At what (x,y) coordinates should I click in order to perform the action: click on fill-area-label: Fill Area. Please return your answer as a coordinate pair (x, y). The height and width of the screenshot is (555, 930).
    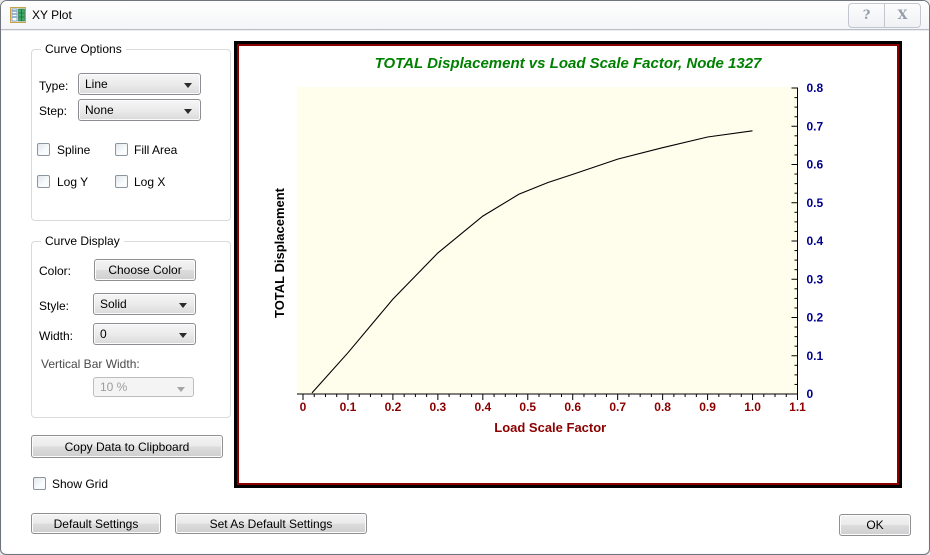
    Looking at the image, I should click on (156, 150).